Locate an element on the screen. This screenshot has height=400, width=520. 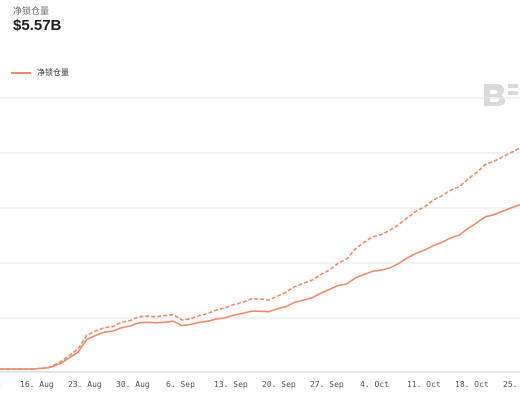
metric-header: 净锁仓量 $5.57B is located at coordinates (37, 20).